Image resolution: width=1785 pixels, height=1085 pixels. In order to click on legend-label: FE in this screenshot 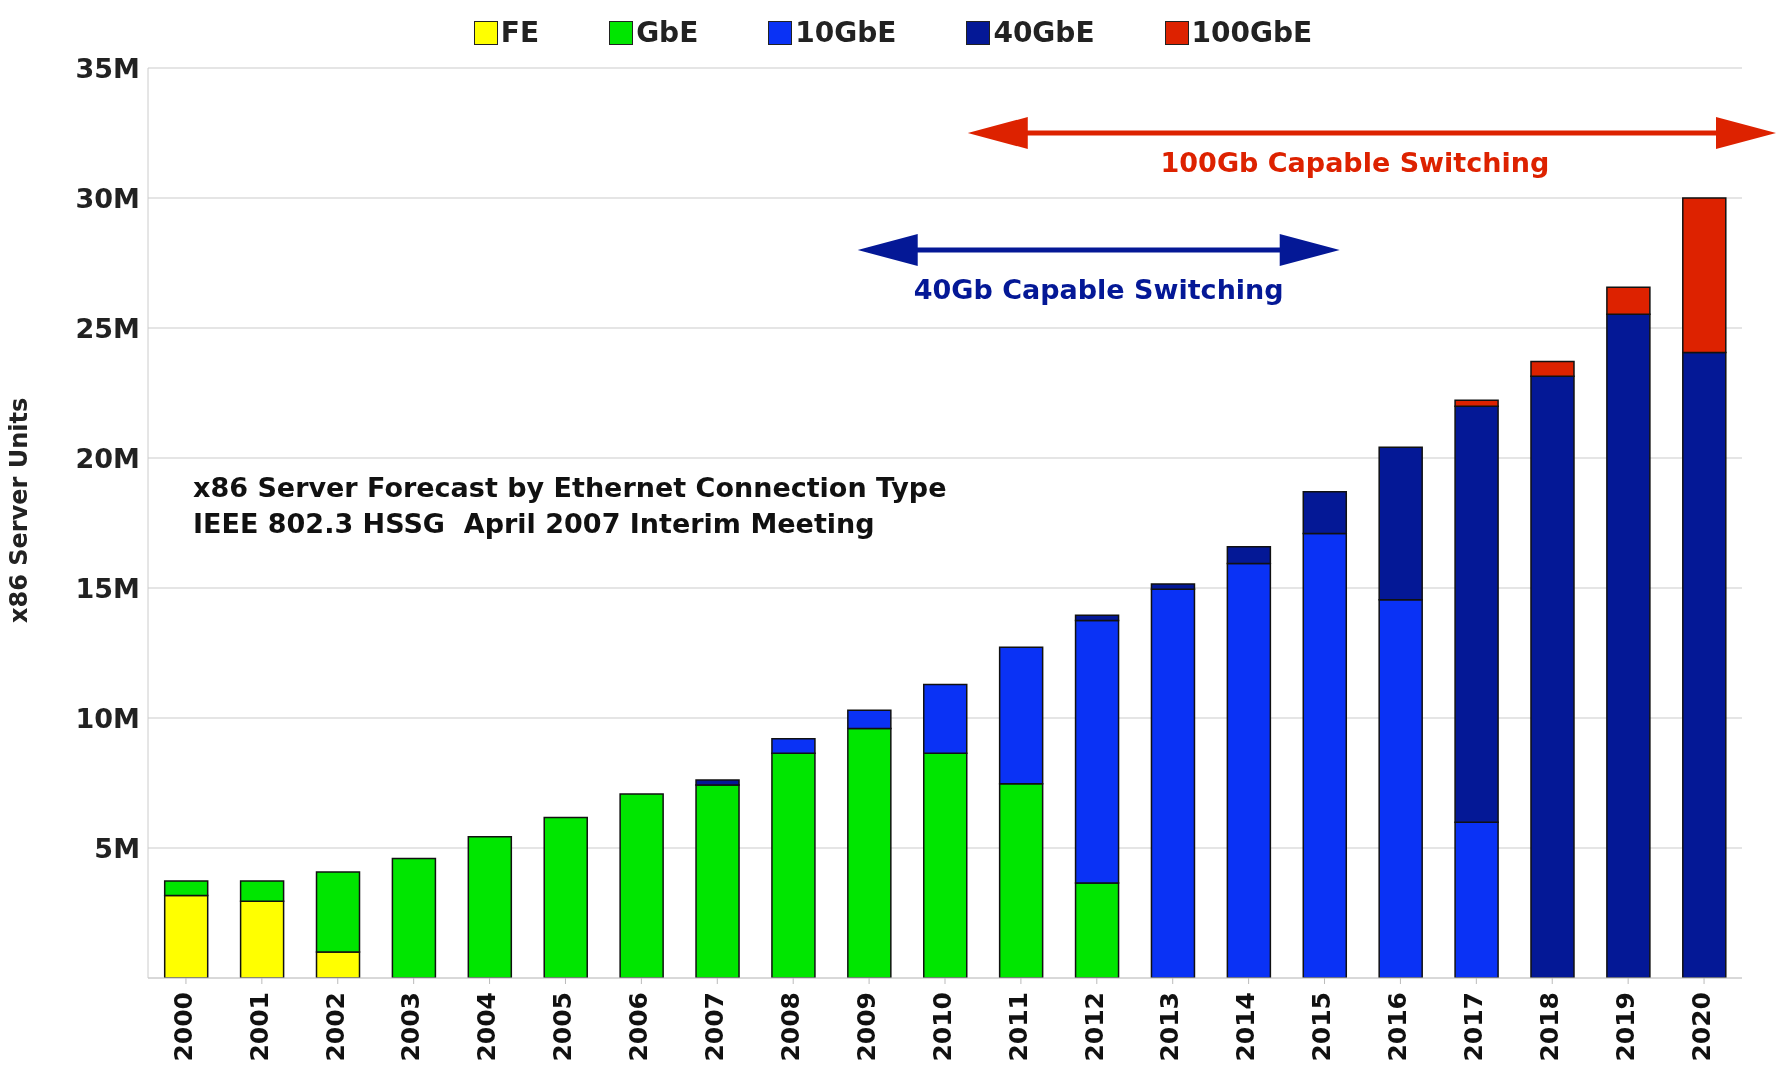, I will do `click(519, 32)`.